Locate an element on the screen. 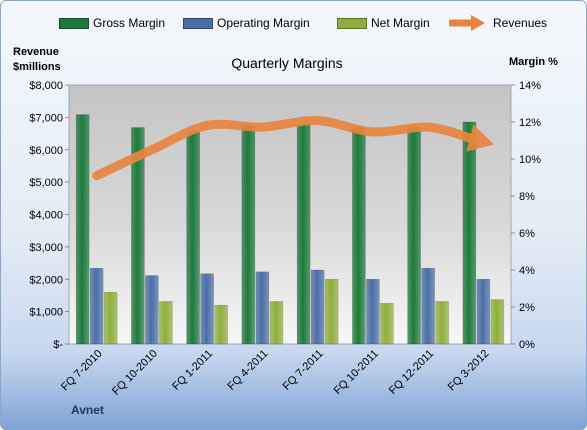  revenues-arrowhead is located at coordinates (480, 138).